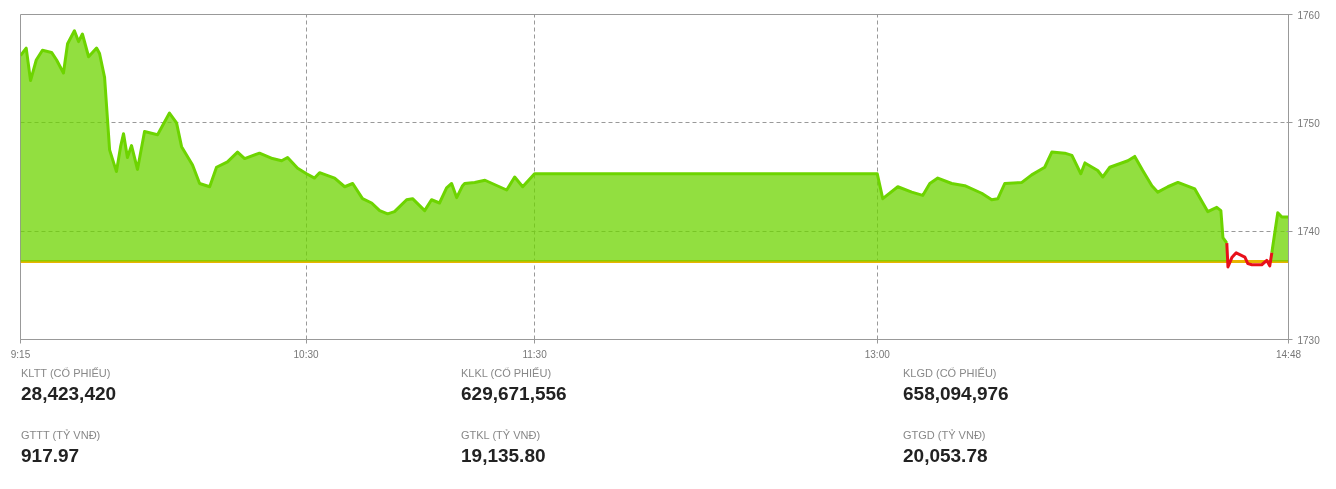  Describe the element at coordinates (1309, 340) in the screenshot. I see `y-tick-label: 1730` at that location.